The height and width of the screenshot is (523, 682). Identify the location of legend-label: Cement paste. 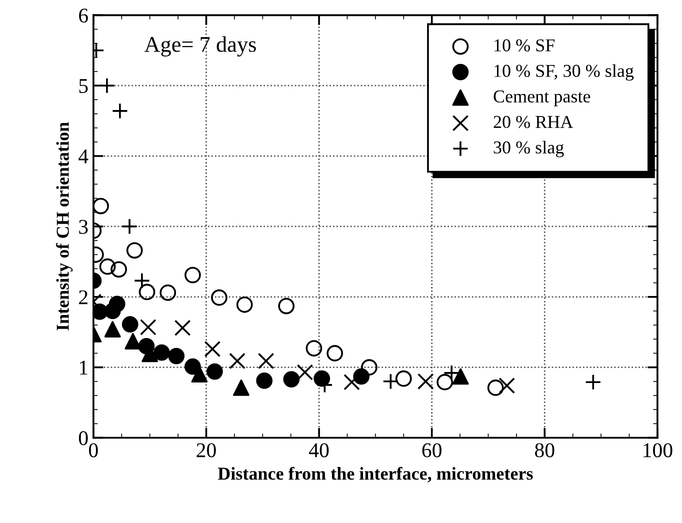
(542, 98).